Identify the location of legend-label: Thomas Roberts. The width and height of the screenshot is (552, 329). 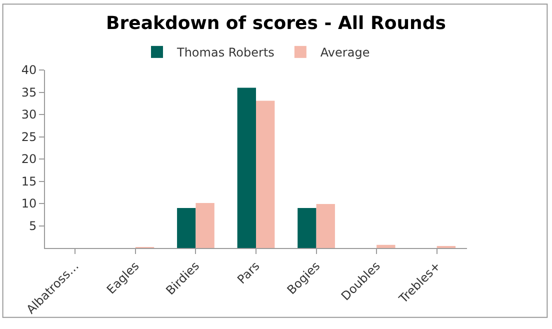
(225, 53).